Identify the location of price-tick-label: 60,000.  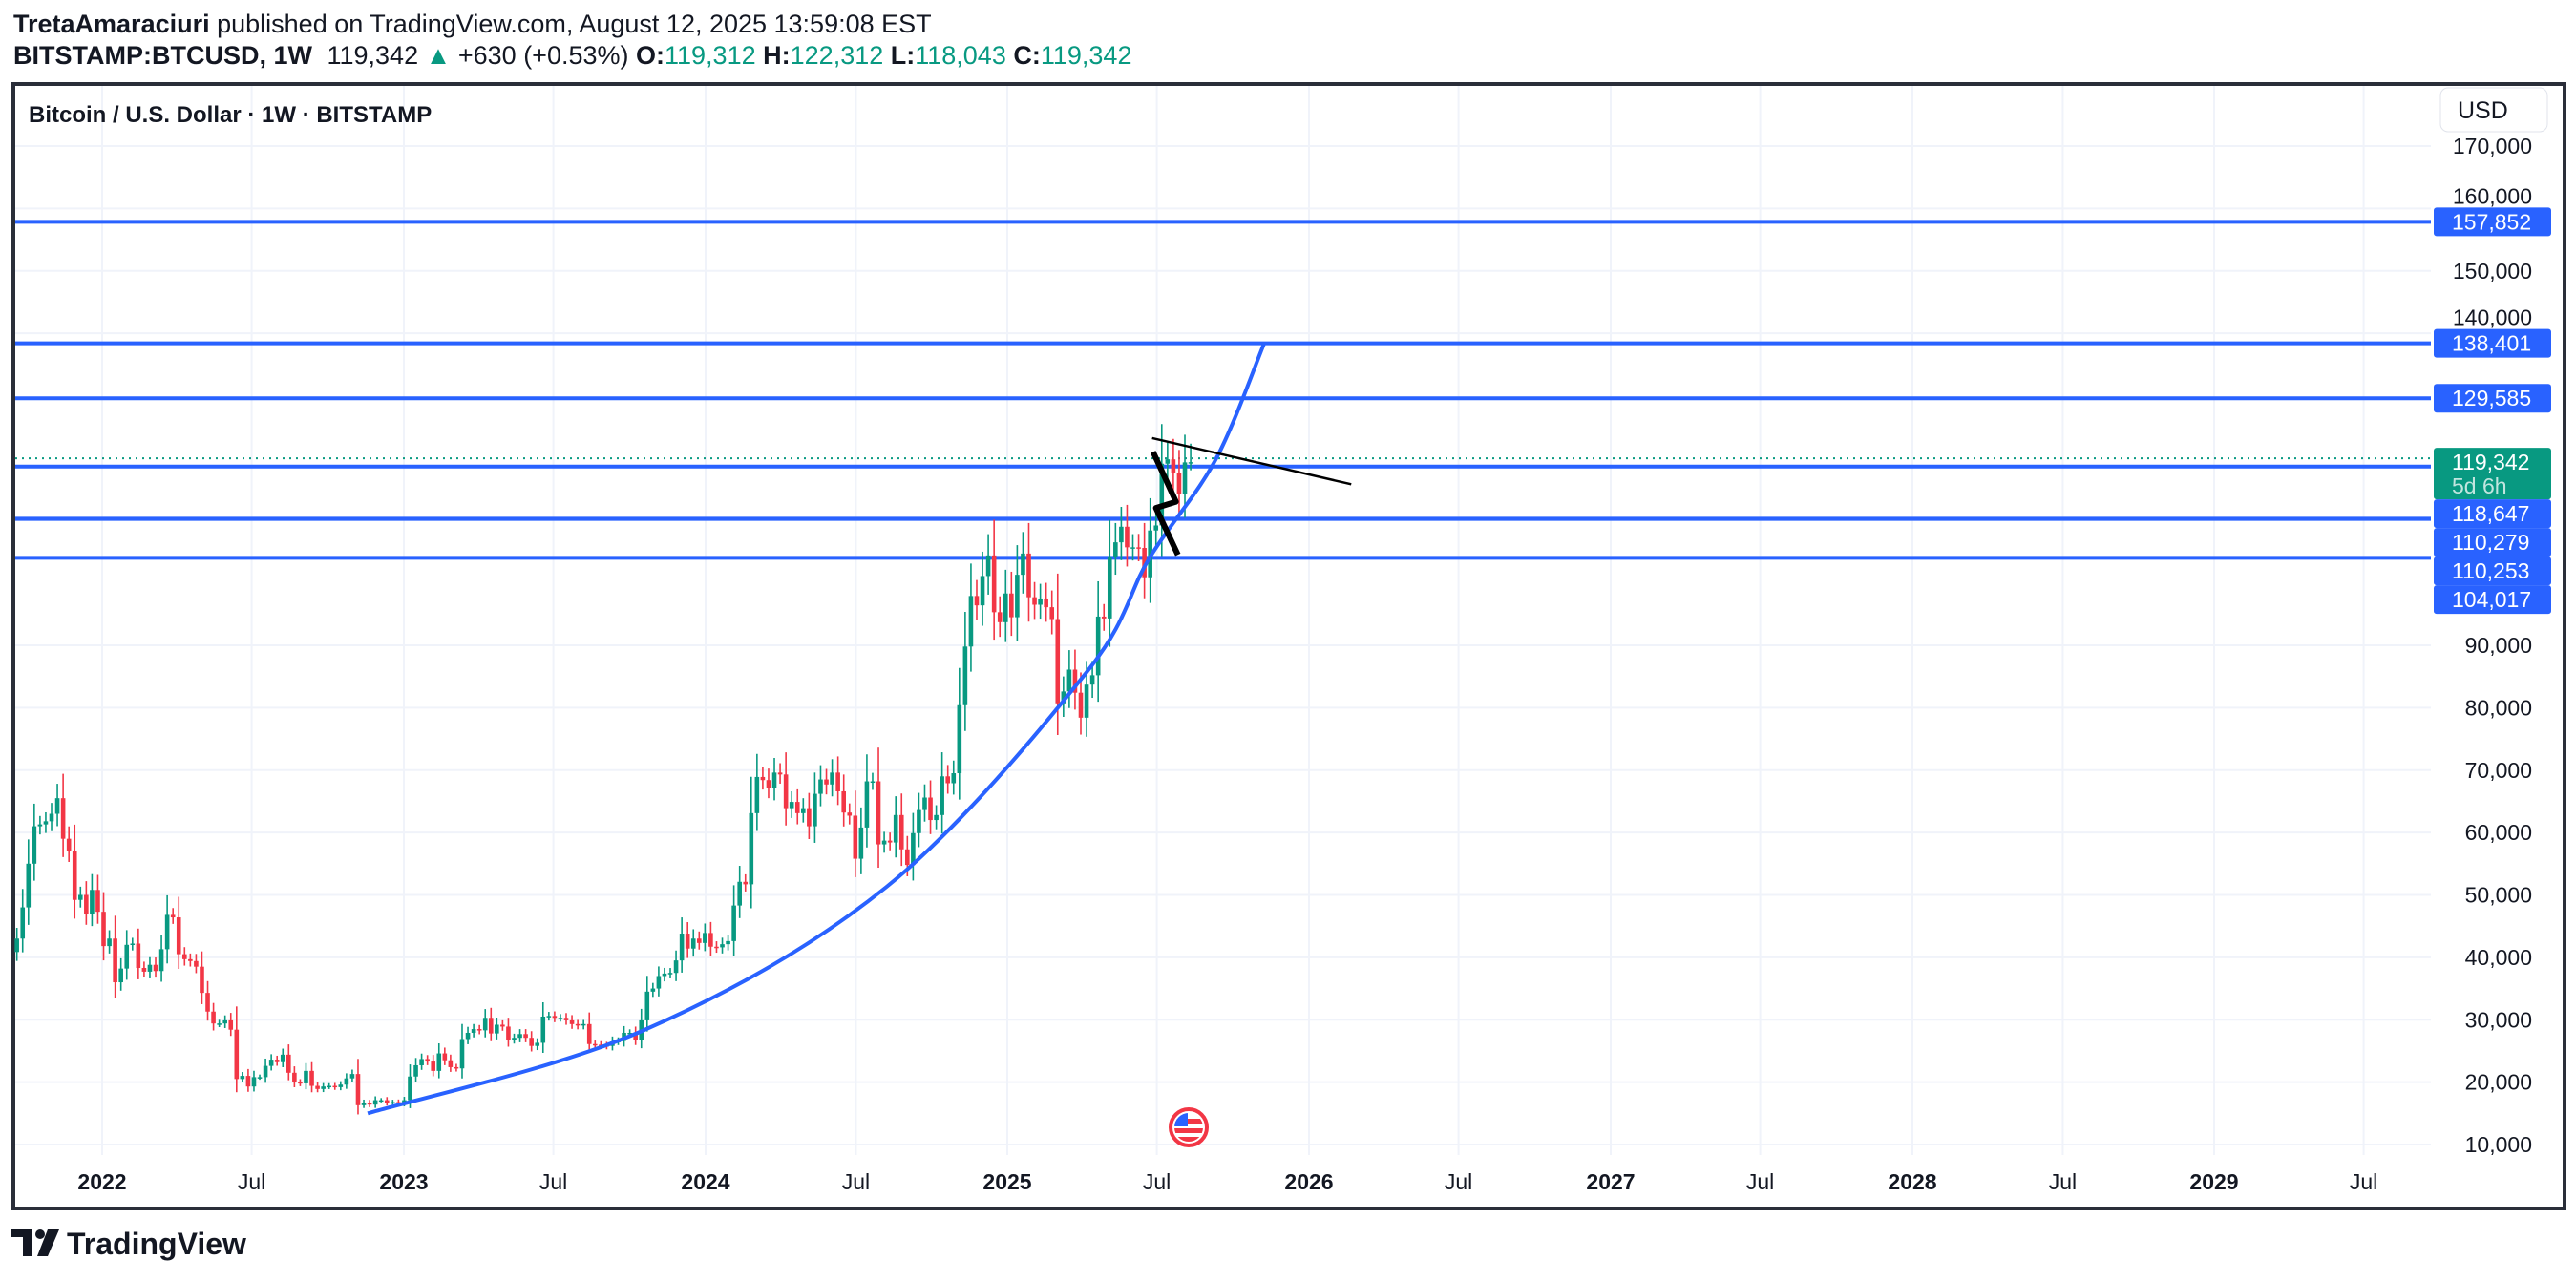
(2498, 832).